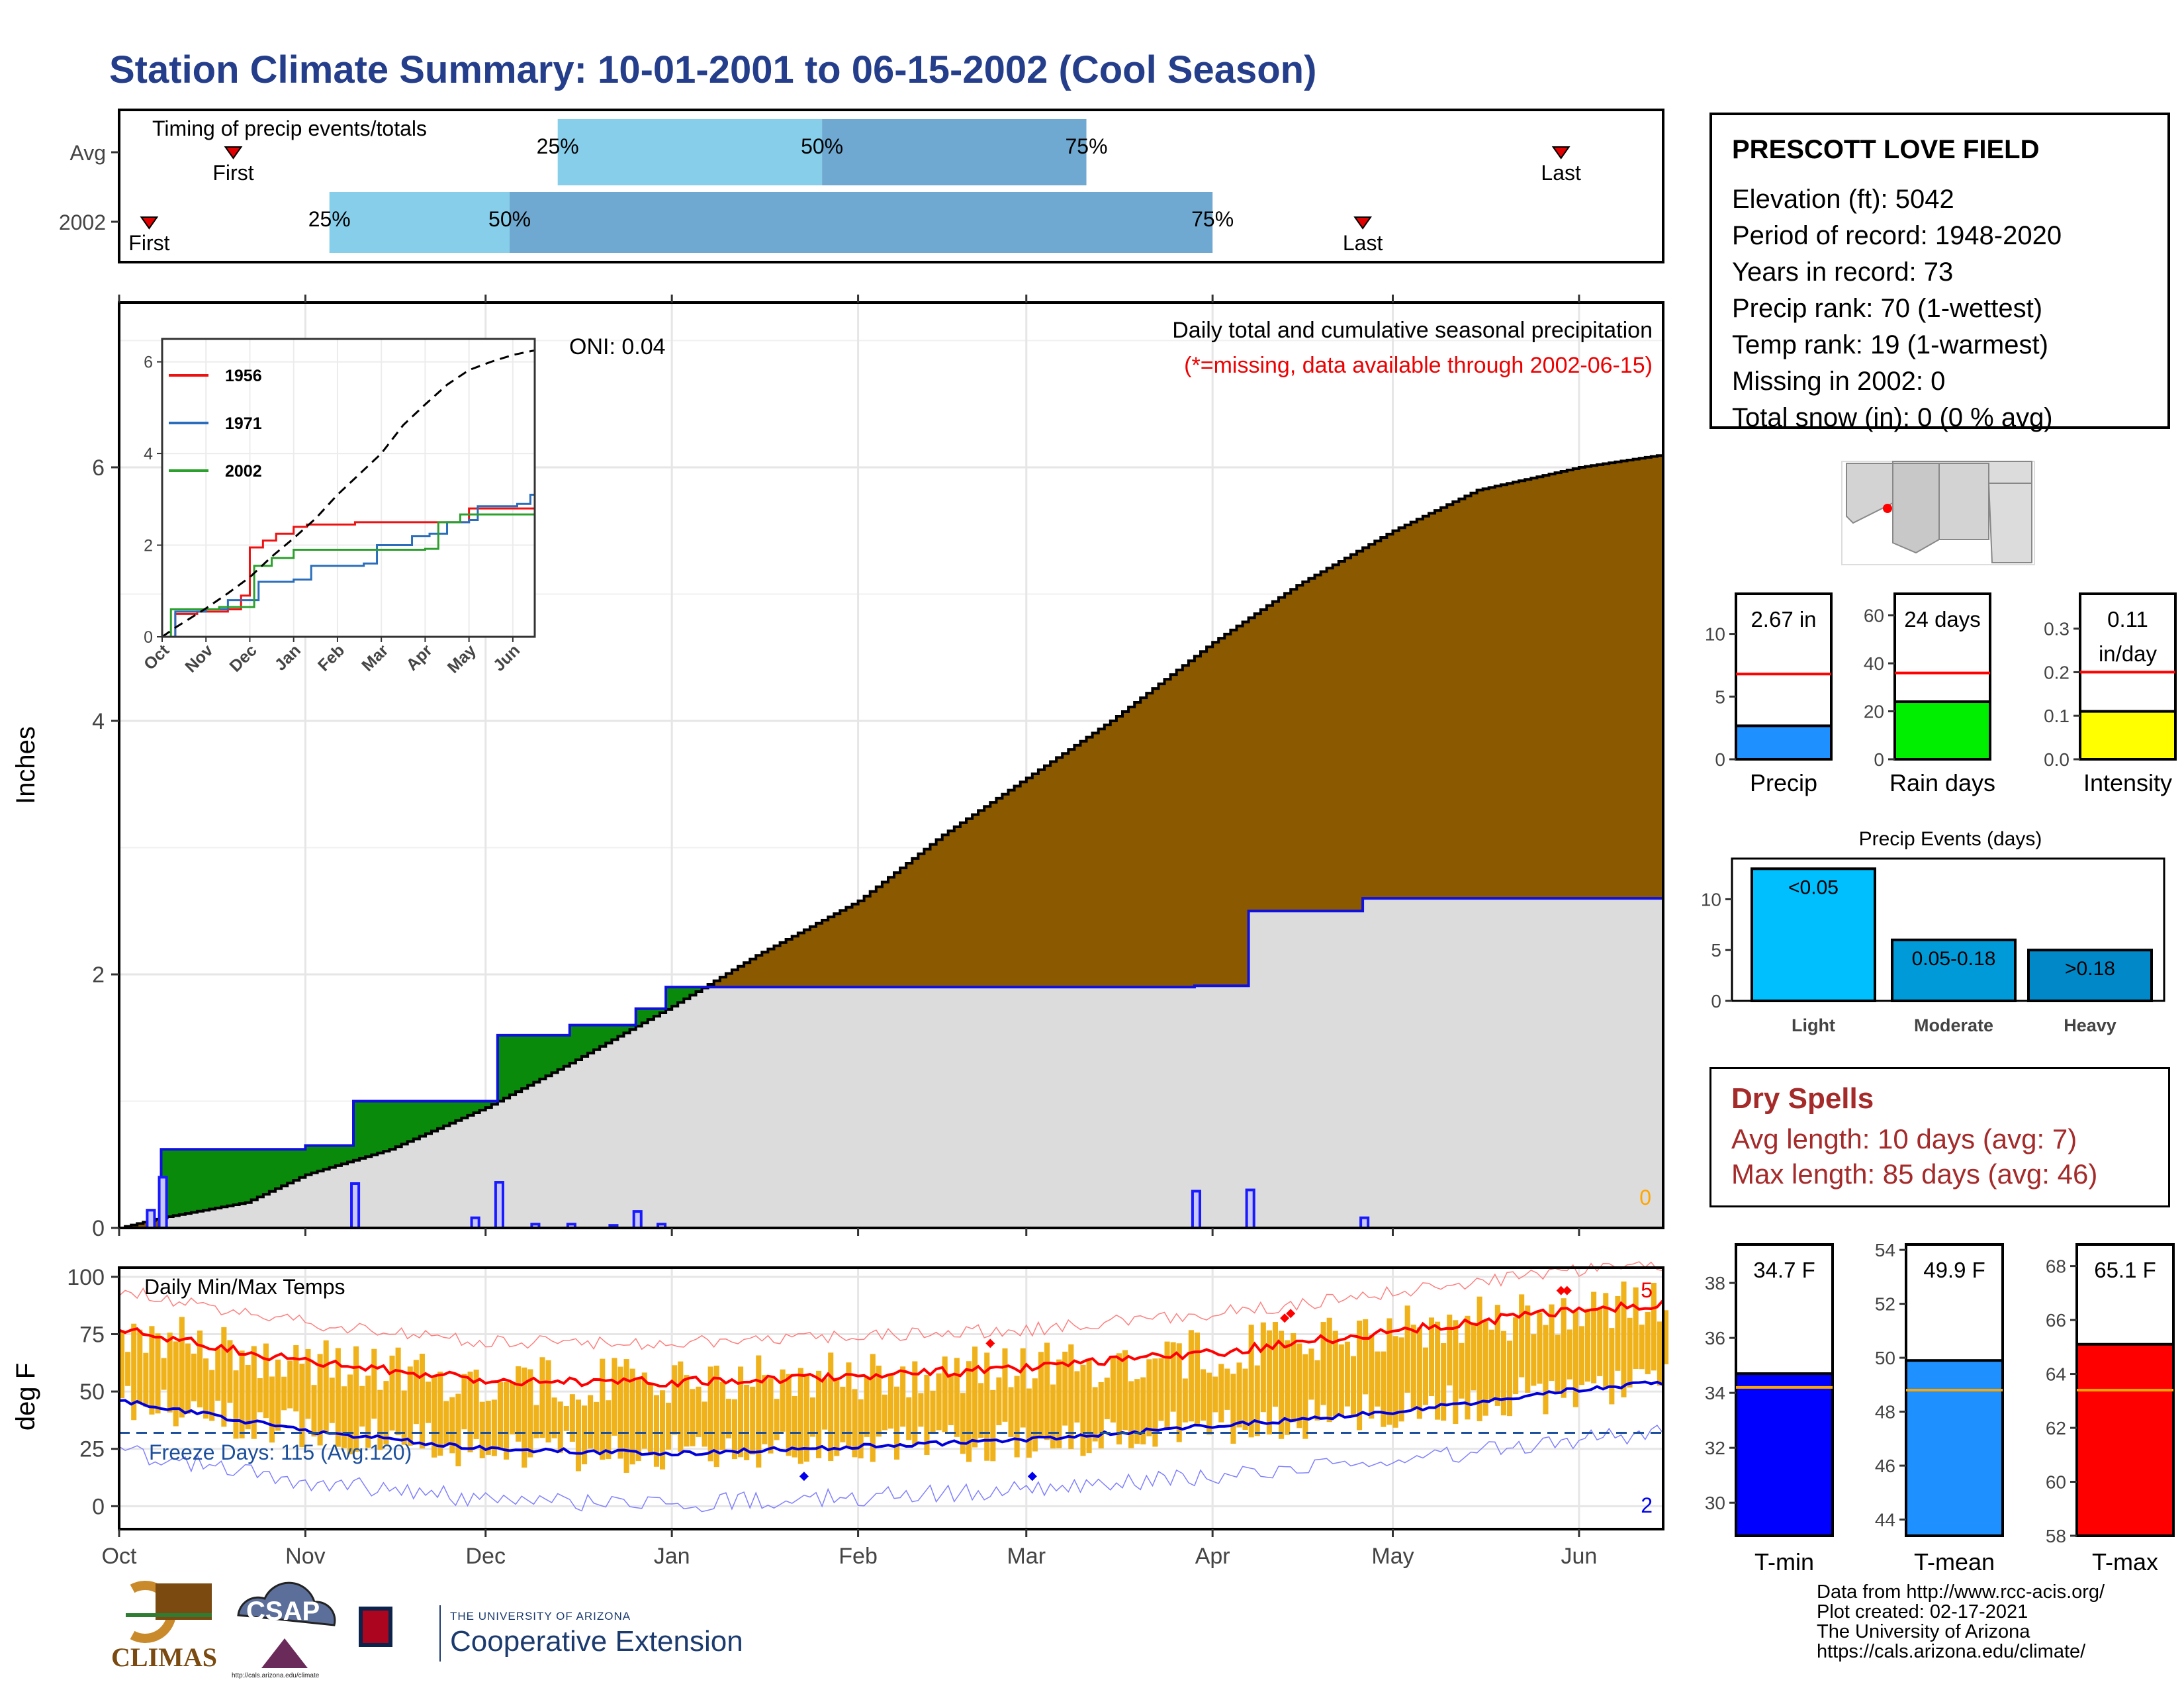 The height and width of the screenshot is (1688, 2184). I want to click on summary-y-tick-label: 58, so click(2056, 1536).